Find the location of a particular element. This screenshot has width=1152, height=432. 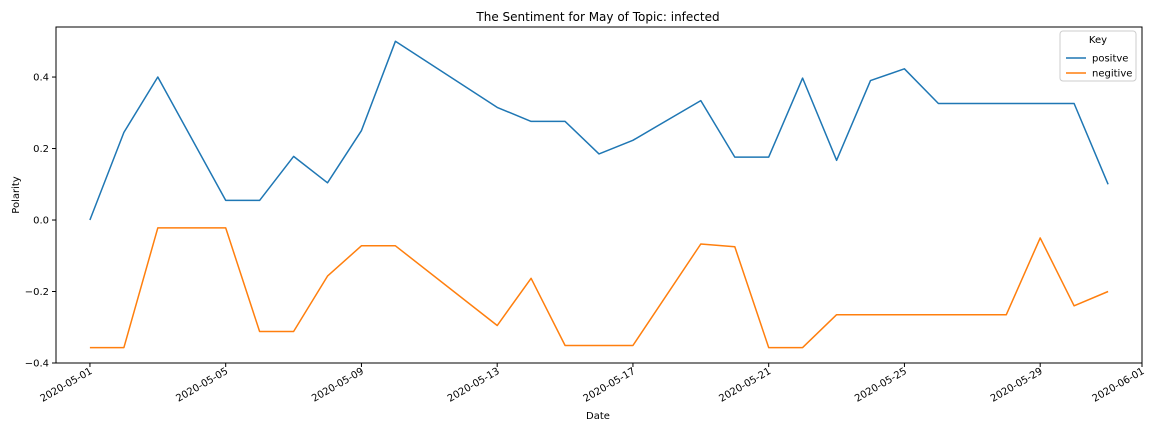

x-tick-label: 2020-05-13 is located at coordinates (474, 385).